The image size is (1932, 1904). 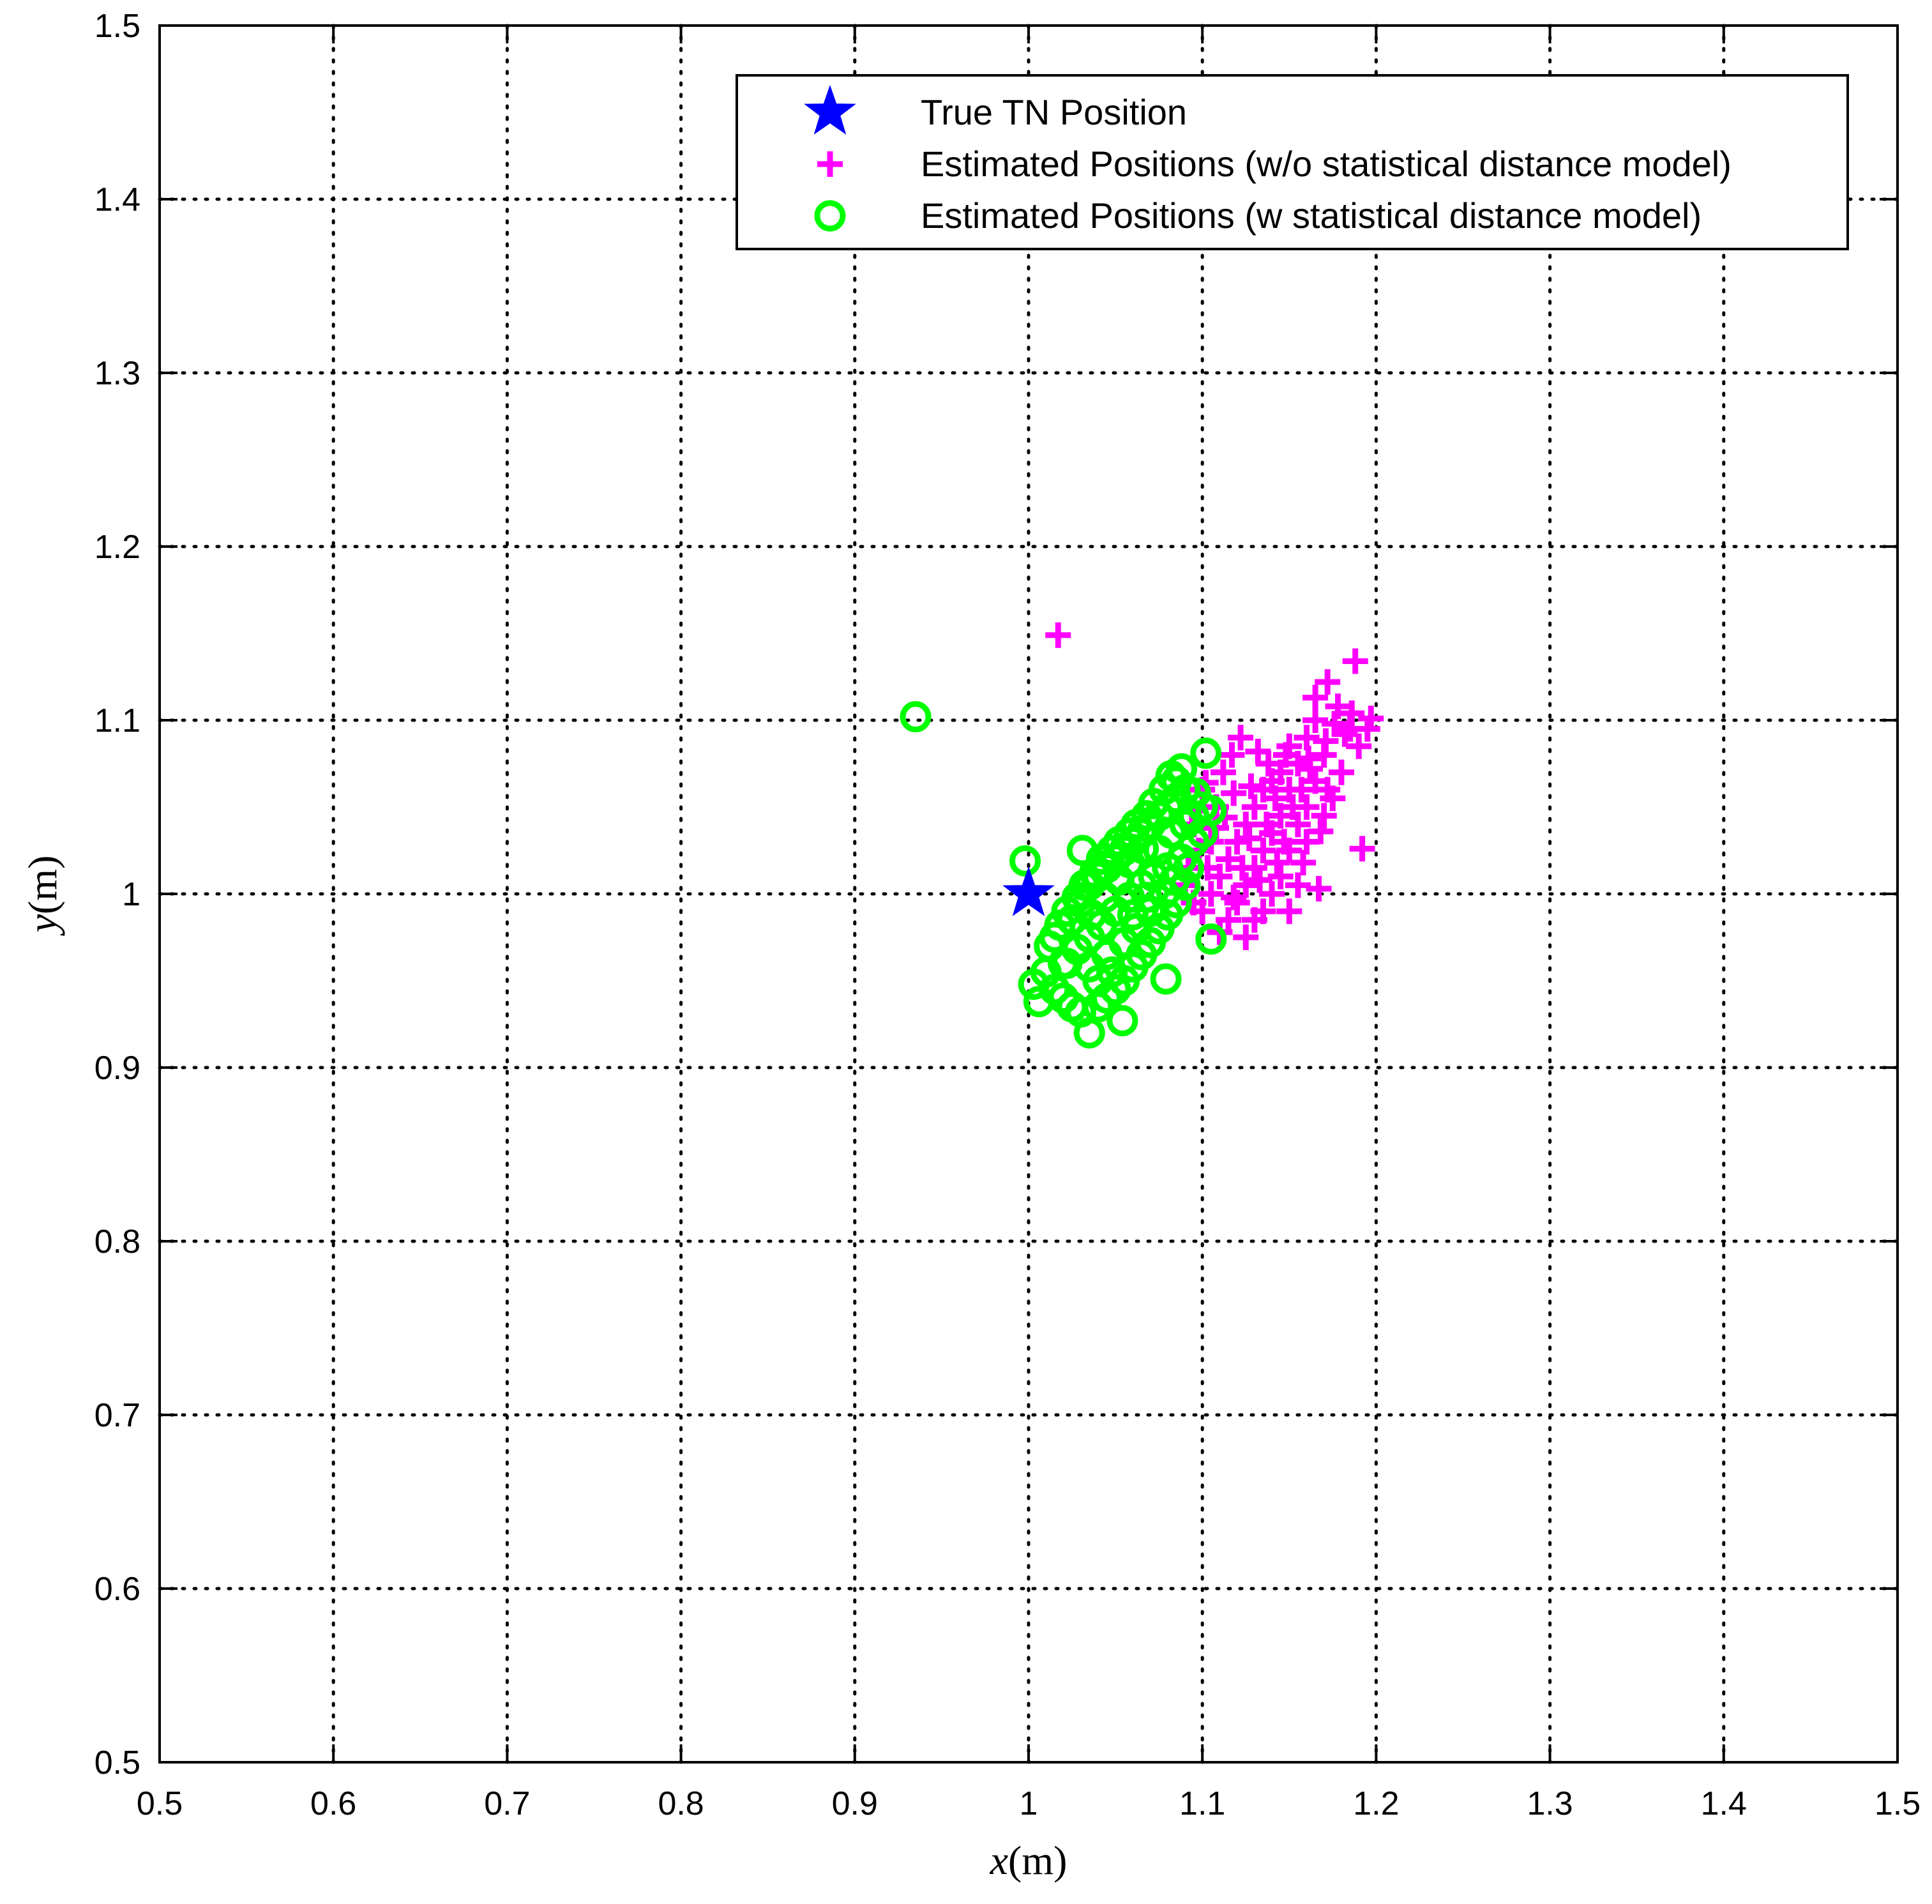 I want to click on y-tick-label: 1, so click(x=131, y=894).